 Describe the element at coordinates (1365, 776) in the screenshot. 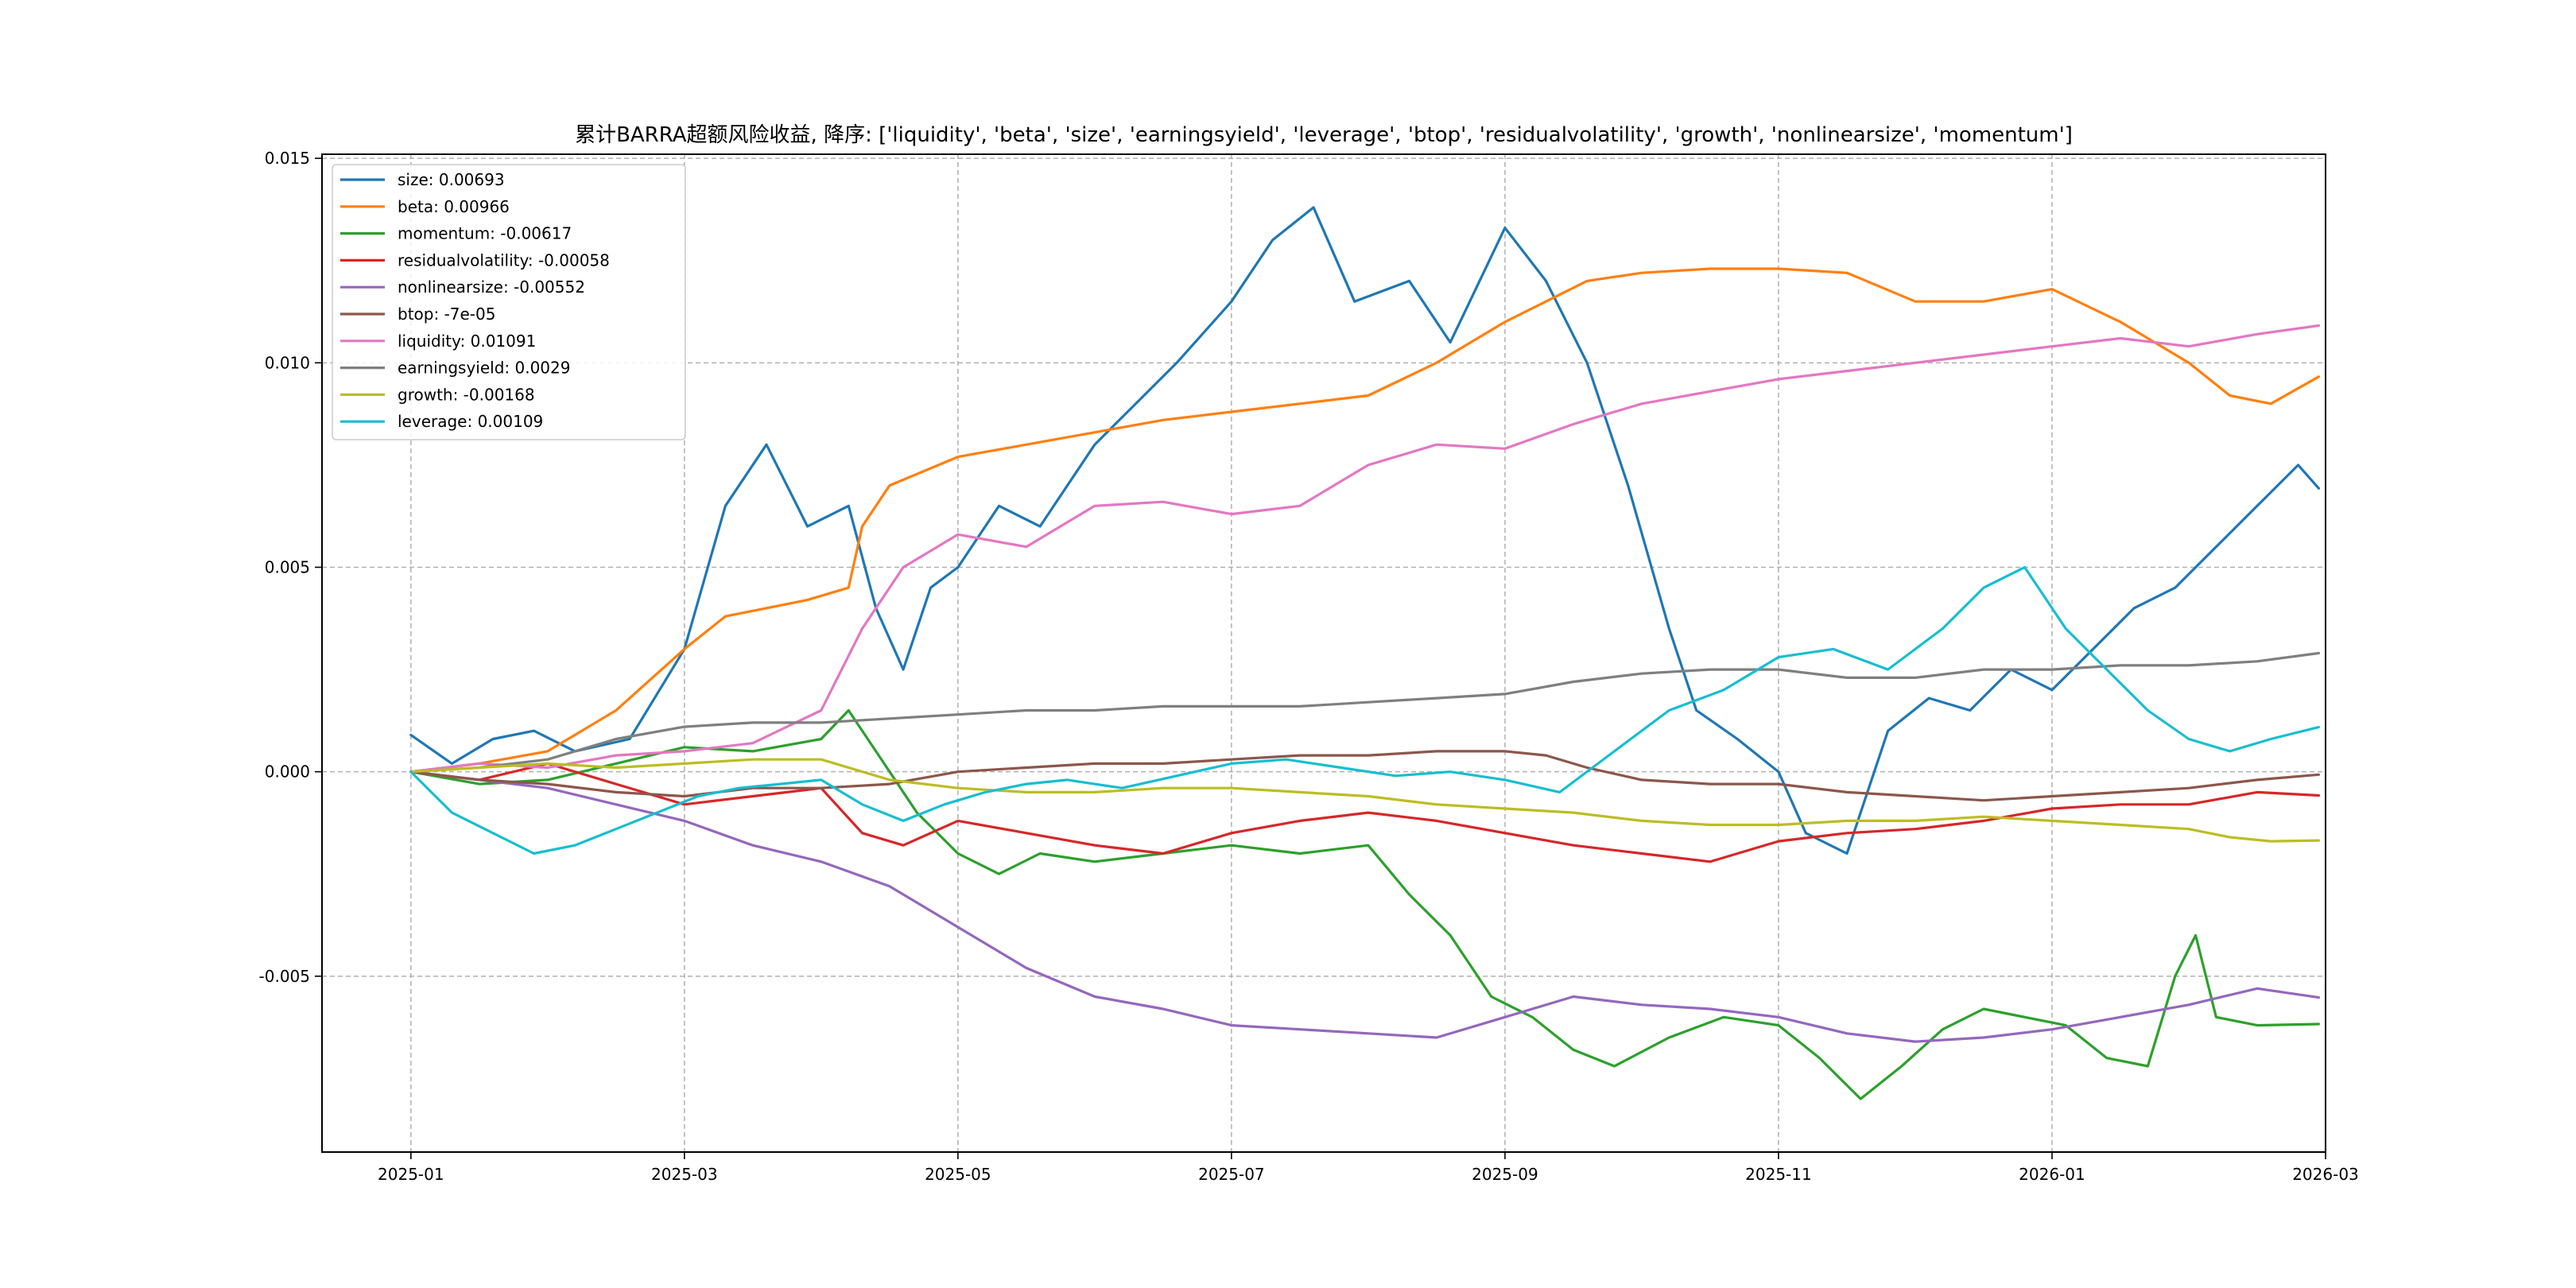

I see `series-line-btop` at that location.